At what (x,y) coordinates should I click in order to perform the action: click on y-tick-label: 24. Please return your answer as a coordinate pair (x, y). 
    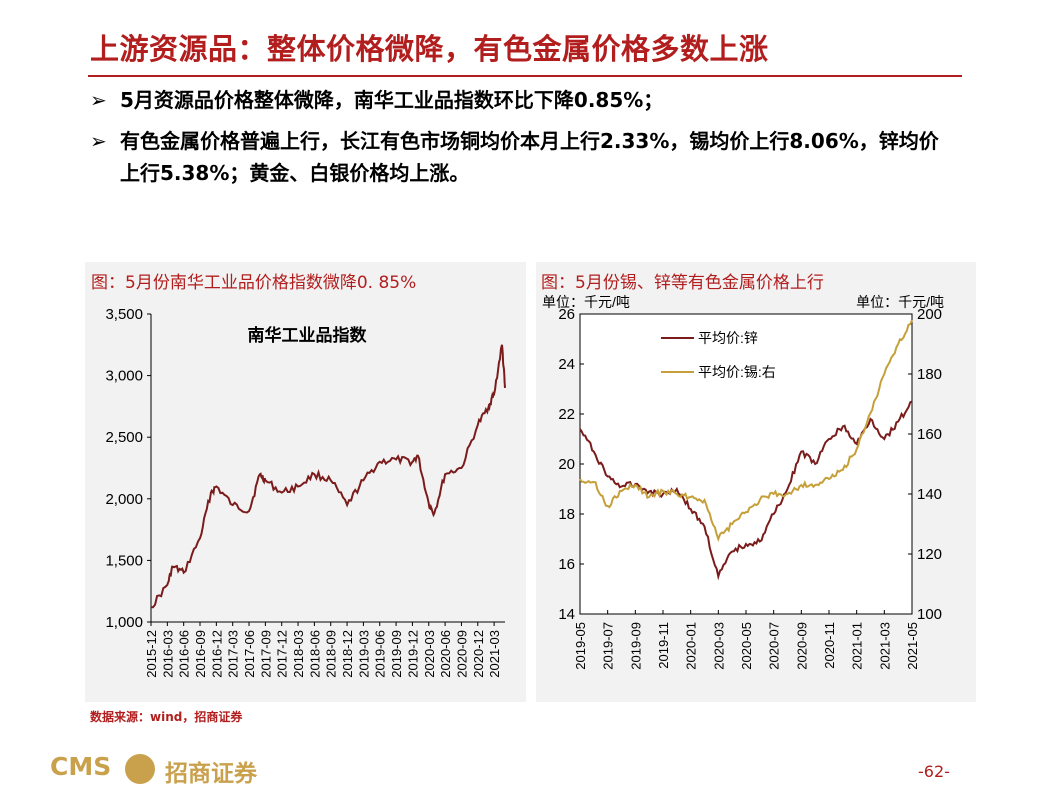
    Looking at the image, I should click on (566, 364).